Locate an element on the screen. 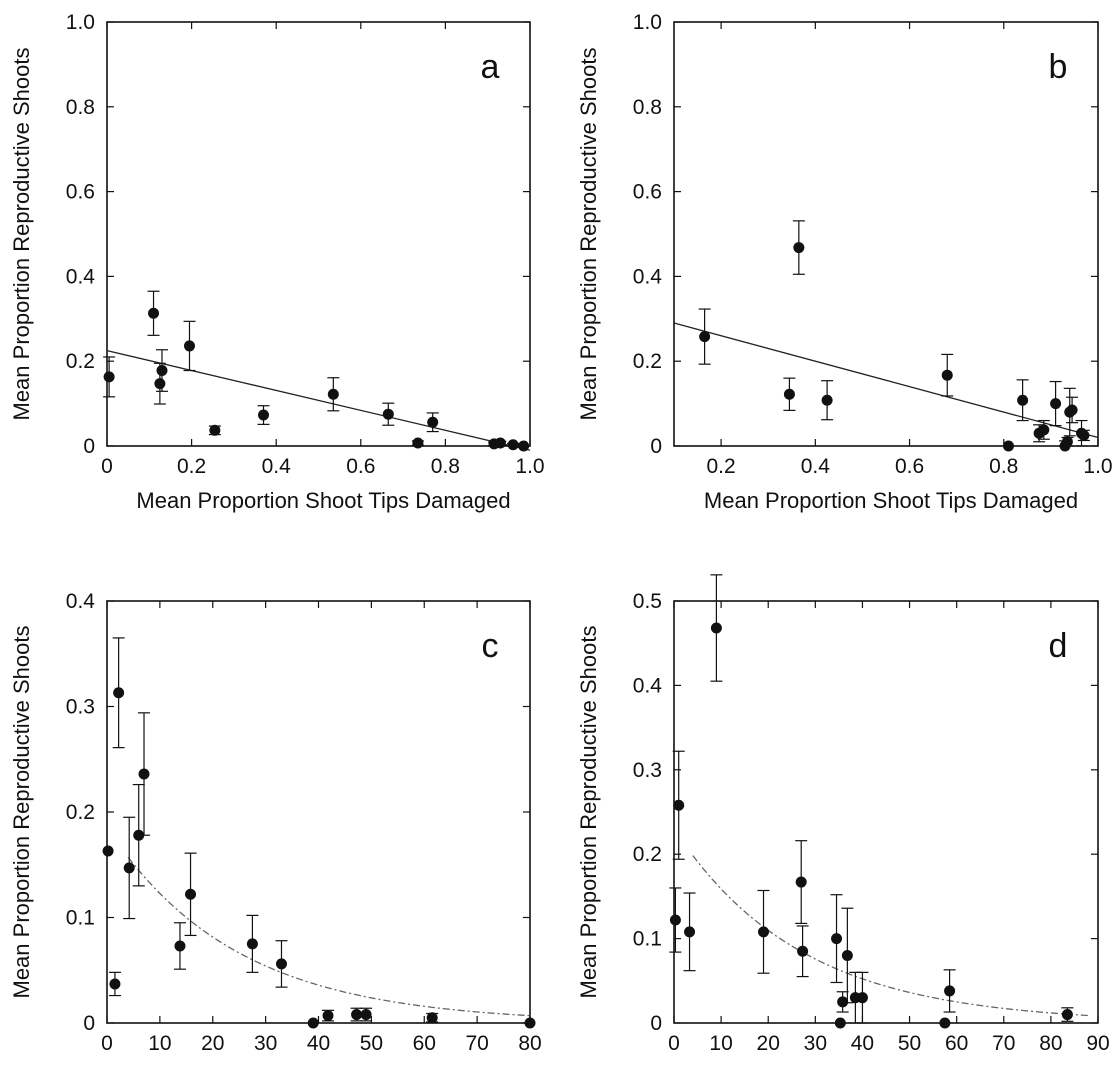  y-tick-label: 0.1 is located at coordinates (80, 918).